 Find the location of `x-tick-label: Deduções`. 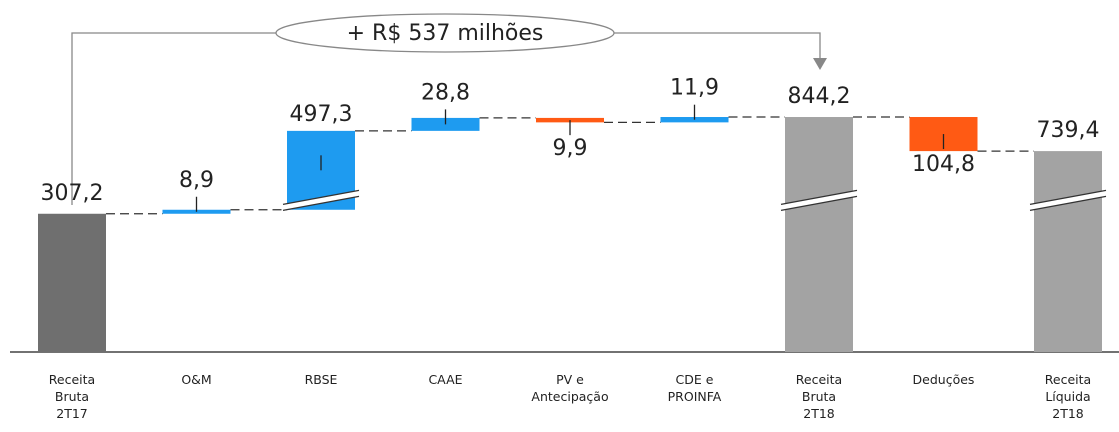

x-tick-label: Deduções is located at coordinates (944, 379).